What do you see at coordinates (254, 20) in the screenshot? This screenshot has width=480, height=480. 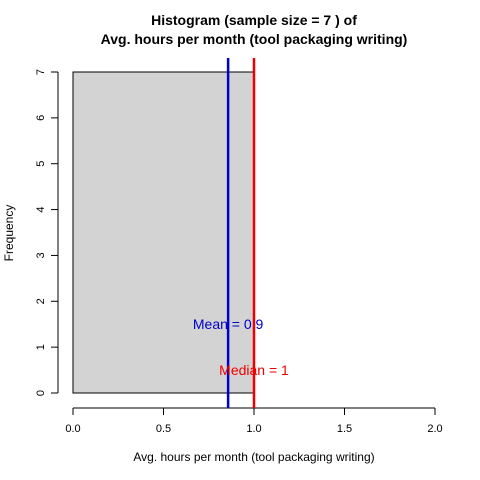 I see `chart-title-line-1: Histogram (sample size = 7 ) of` at bounding box center [254, 20].